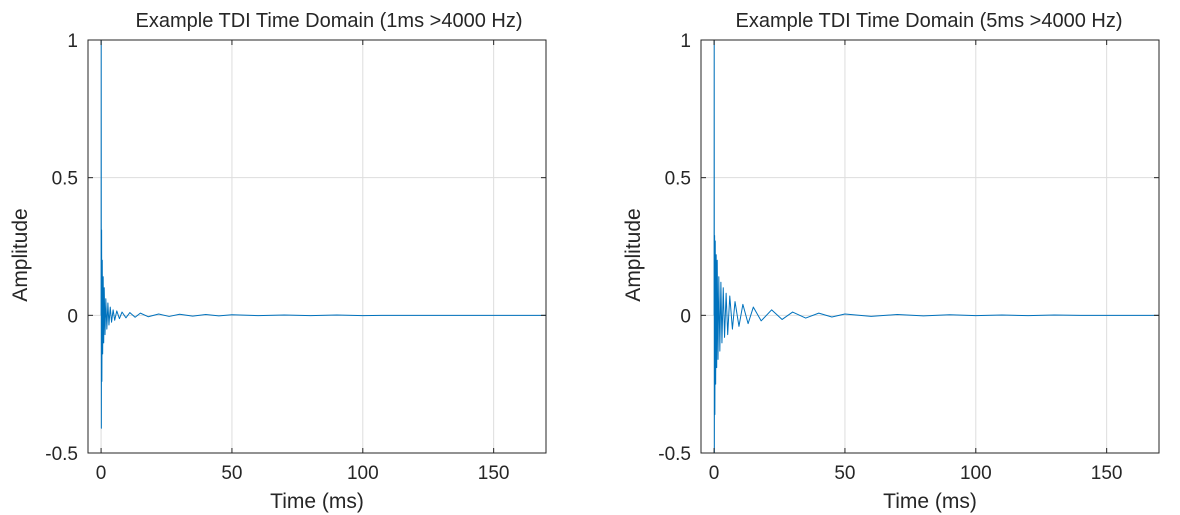 The image size is (1180, 515). What do you see at coordinates (929, 21) in the screenshot?
I see `chart-title: Example TDI Time Domain (5ms >4000 Hz)` at bounding box center [929, 21].